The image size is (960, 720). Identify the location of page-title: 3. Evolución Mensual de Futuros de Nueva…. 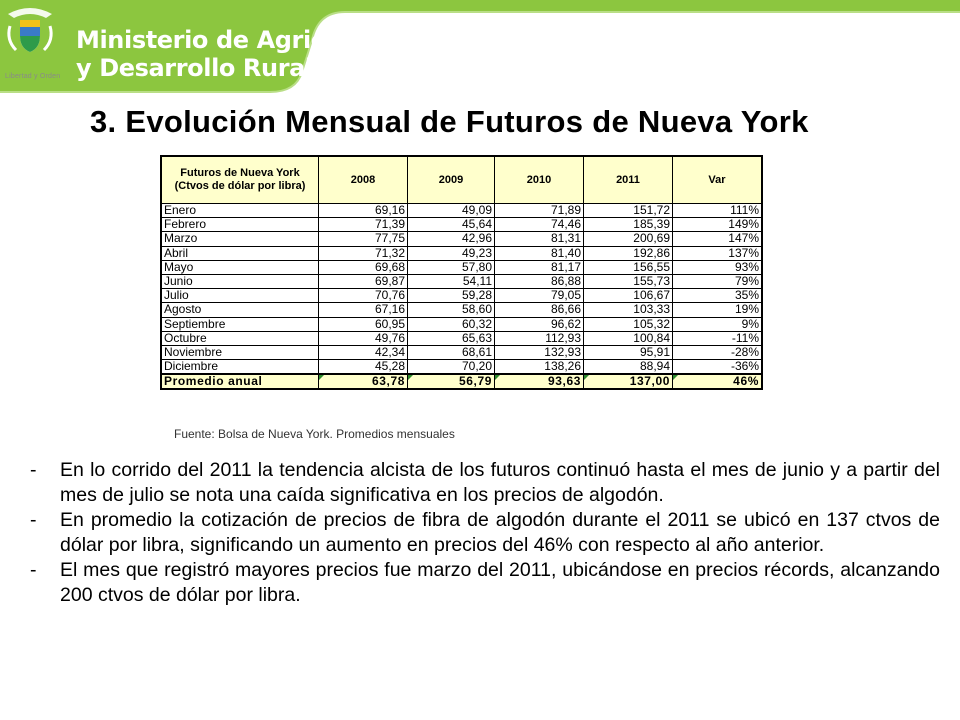
(449, 121).